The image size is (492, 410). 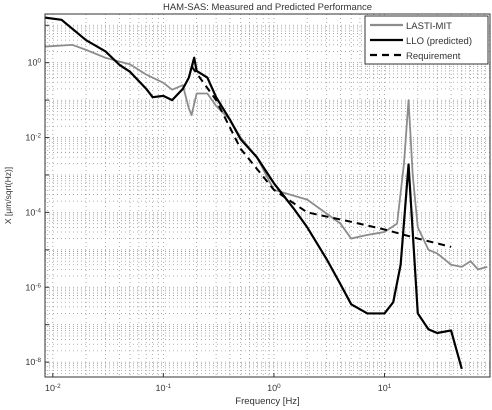 What do you see at coordinates (429, 26) in the screenshot?
I see `legend-label: LASTI-MIT` at bounding box center [429, 26].